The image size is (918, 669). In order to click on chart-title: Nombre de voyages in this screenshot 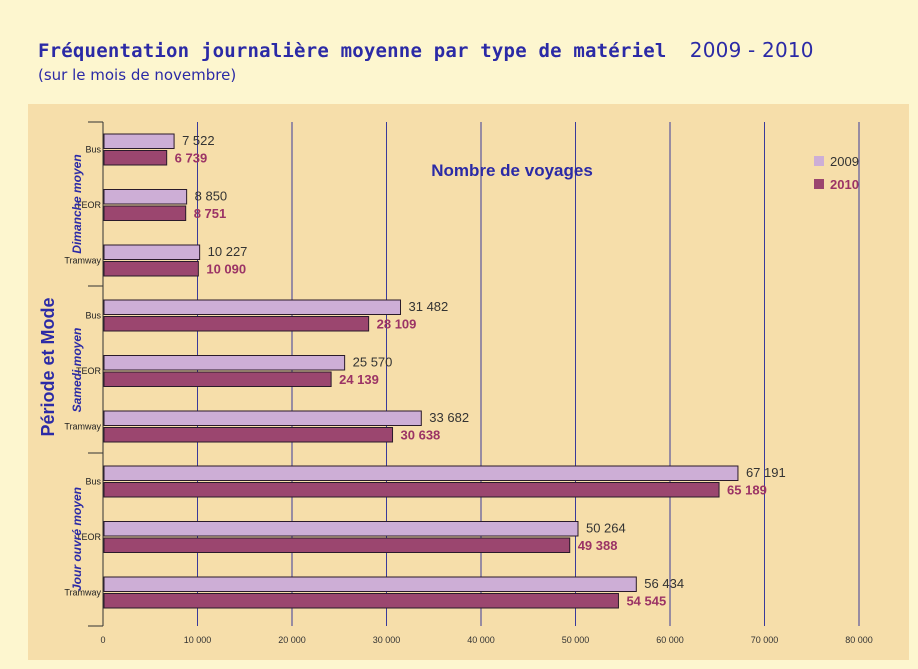, I will do `click(512, 170)`.